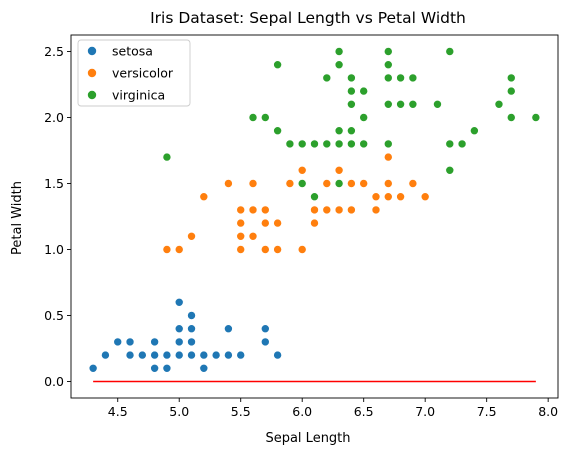 The image size is (568, 455). What do you see at coordinates (54, 381) in the screenshot?
I see `y-tick-label: 0.0` at bounding box center [54, 381].